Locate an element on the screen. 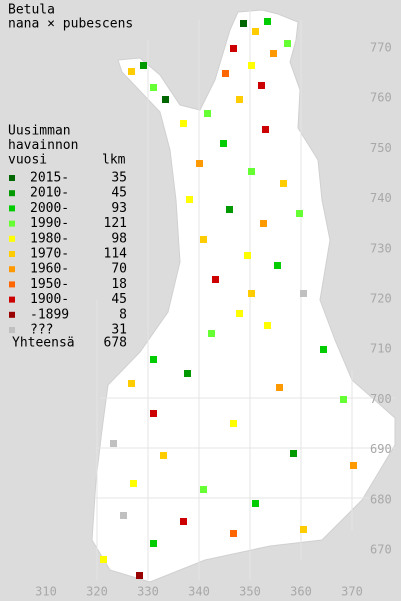  legend-heading: Uusimman is located at coordinates (39, 131).